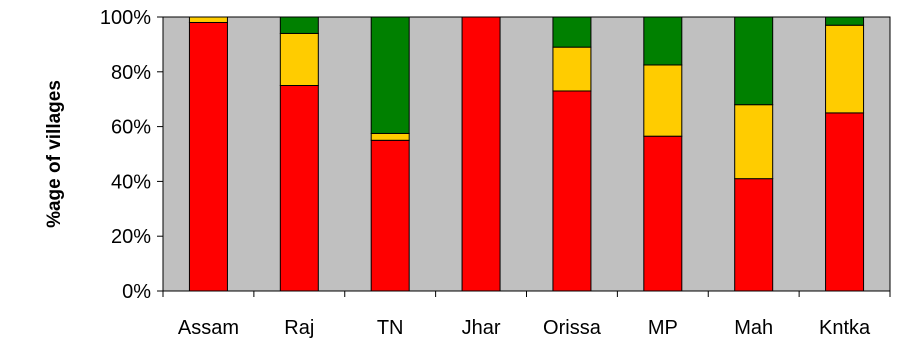 Image resolution: width=905 pixels, height=343 pixels. What do you see at coordinates (208, 328) in the screenshot?
I see `x-tick-label-assam: Assam` at bounding box center [208, 328].